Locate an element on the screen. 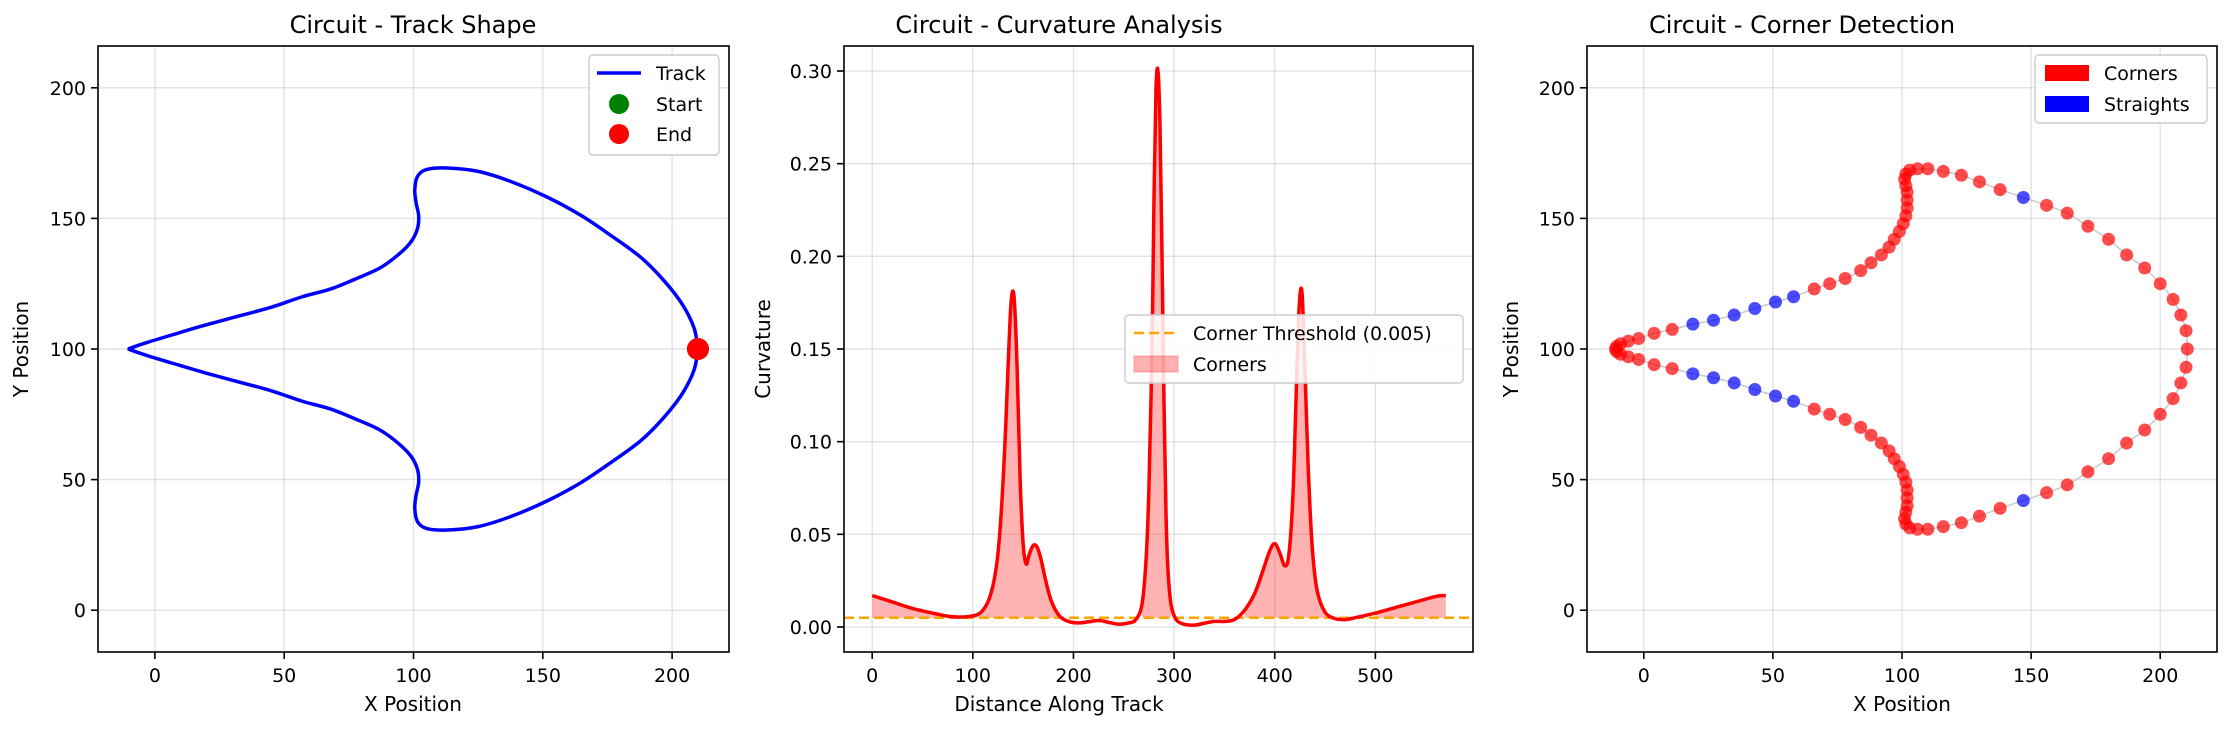 This screenshot has height=731, width=2234. y-tick-label: 0.05 is located at coordinates (811, 535).